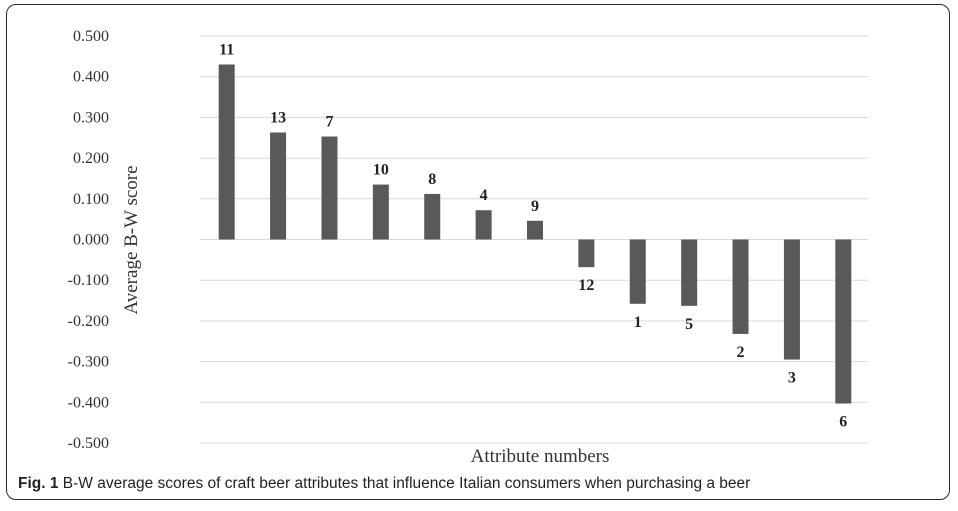 The height and width of the screenshot is (511, 958). Describe the element at coordinates (88, 321) in the screenshot. I see `y-tick-label: -0.200` at that location.